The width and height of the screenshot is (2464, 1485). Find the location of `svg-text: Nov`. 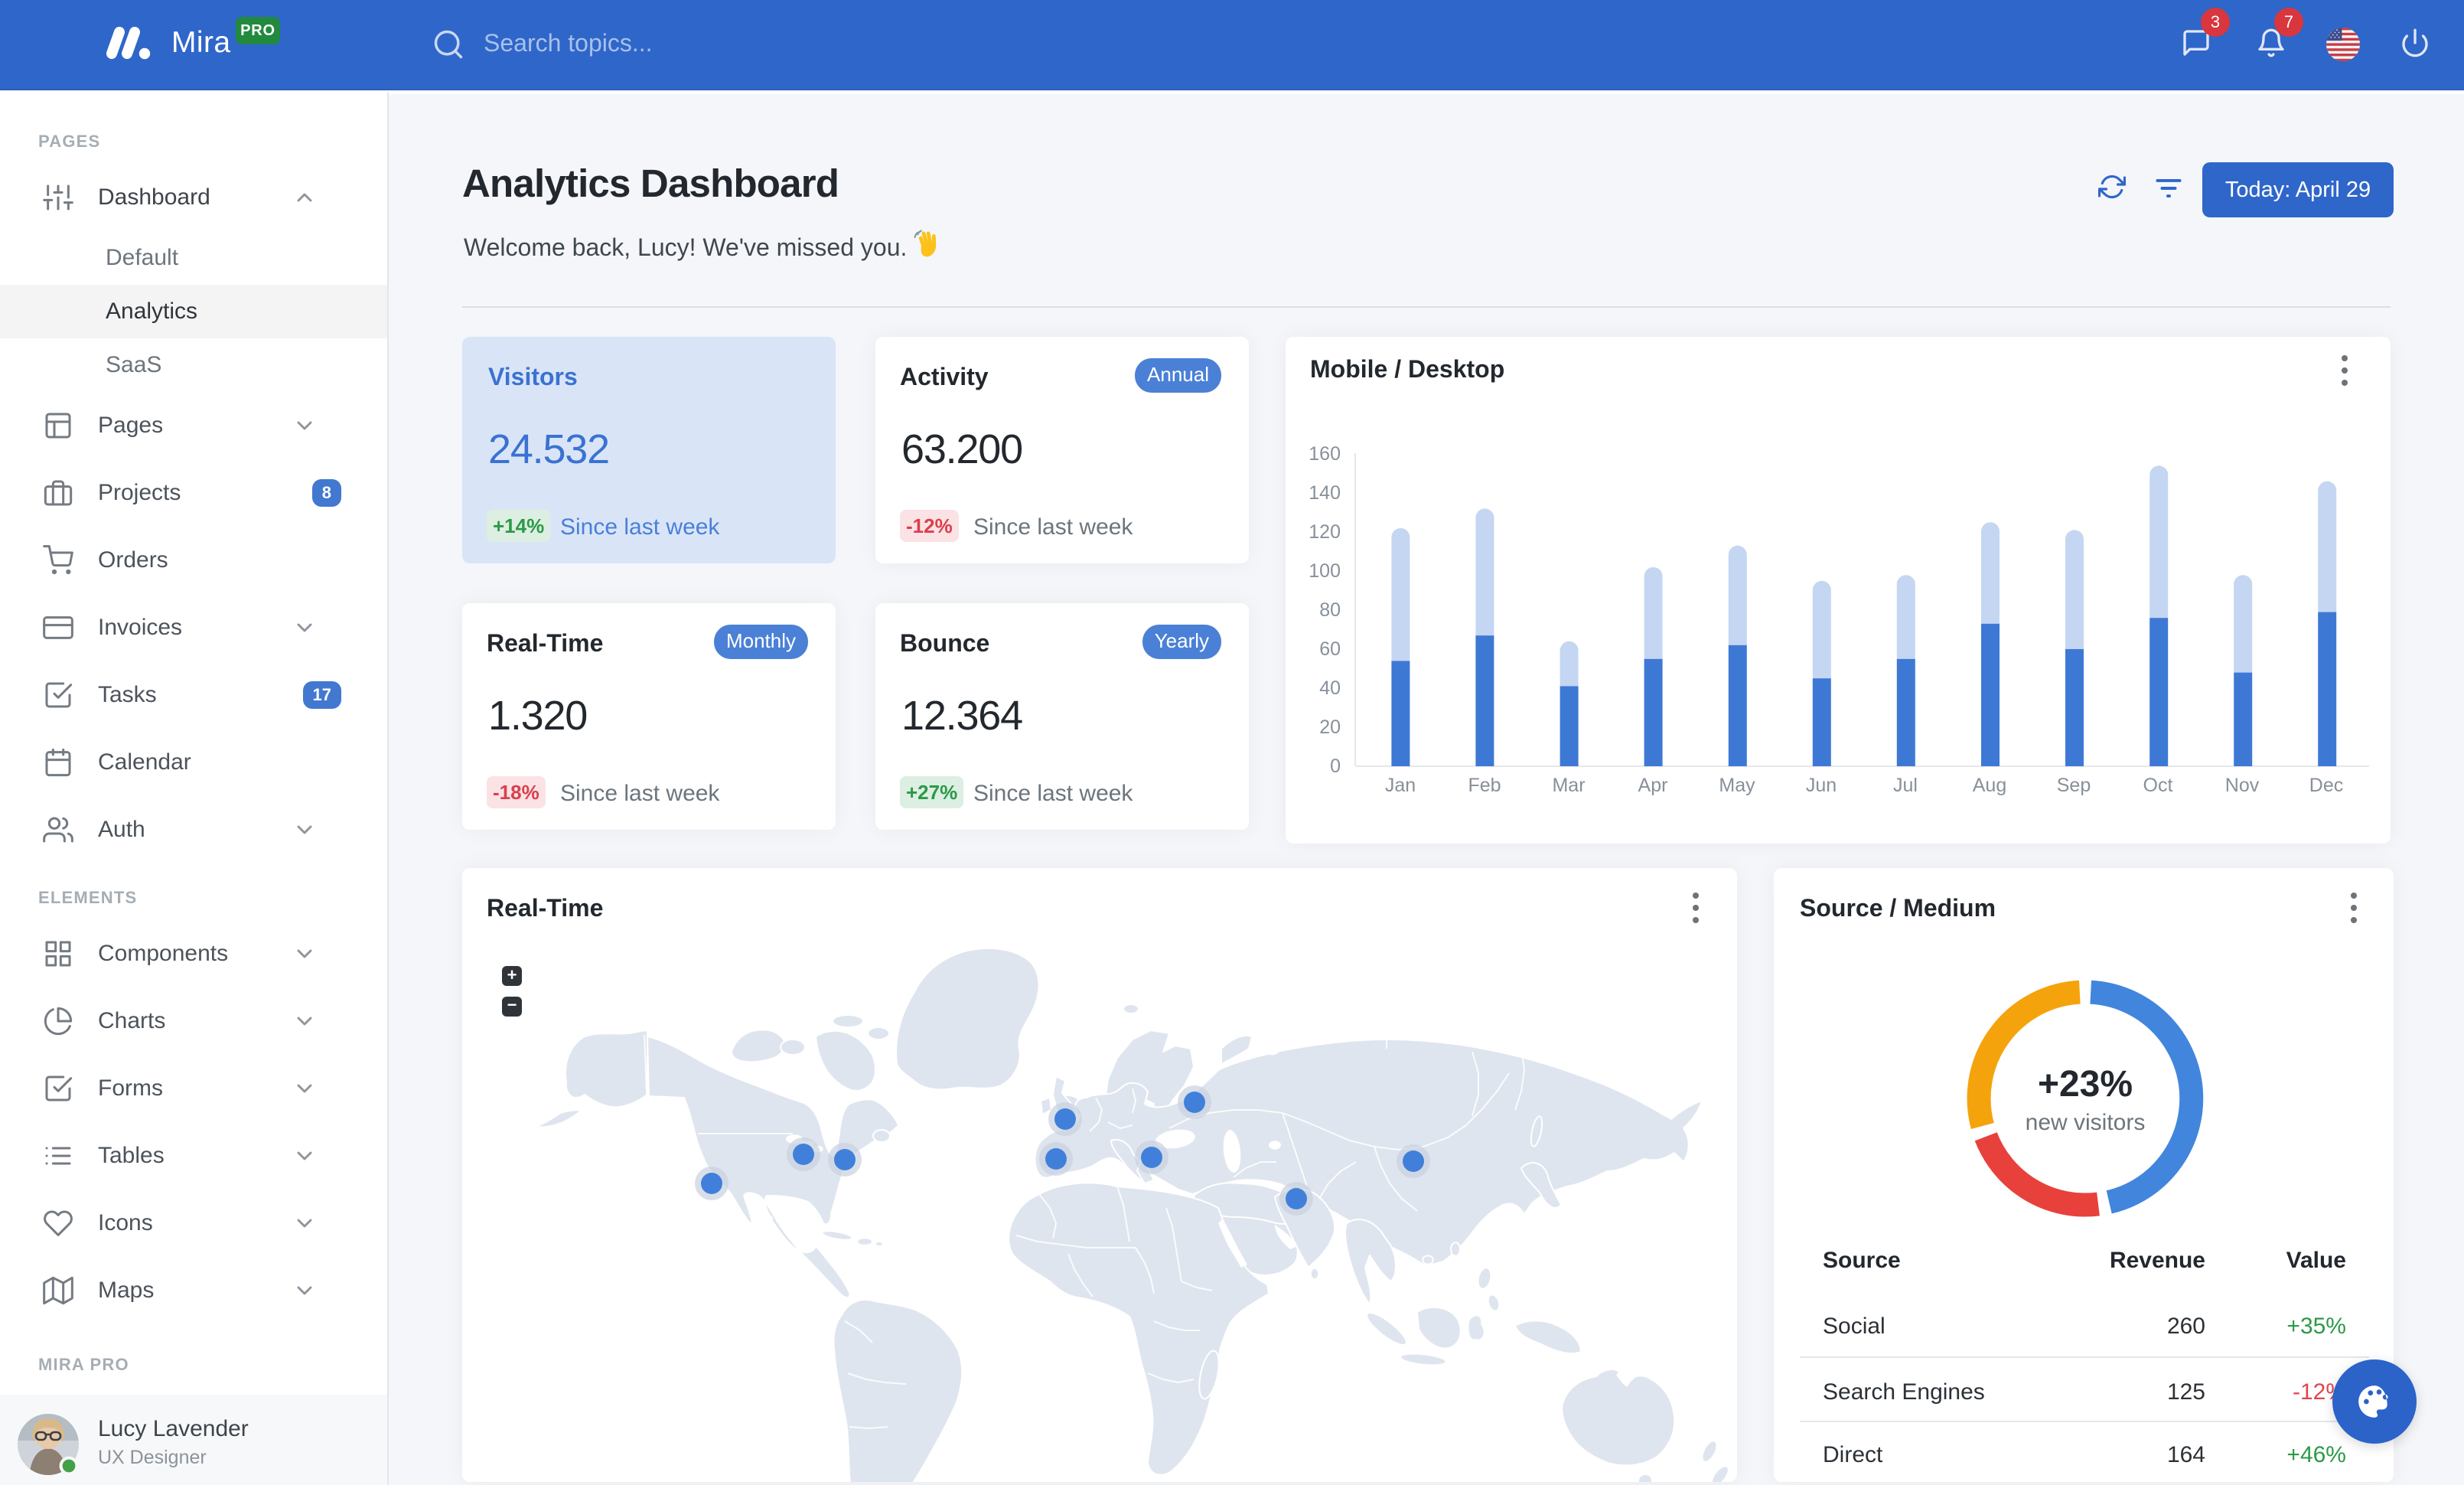

svg-text: Nov is located at coordinates (2243, 785).